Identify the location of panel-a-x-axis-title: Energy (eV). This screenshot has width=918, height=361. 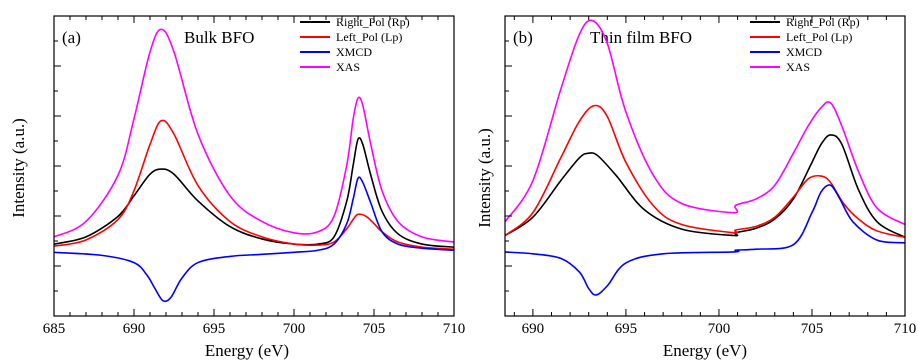
(247, 350).